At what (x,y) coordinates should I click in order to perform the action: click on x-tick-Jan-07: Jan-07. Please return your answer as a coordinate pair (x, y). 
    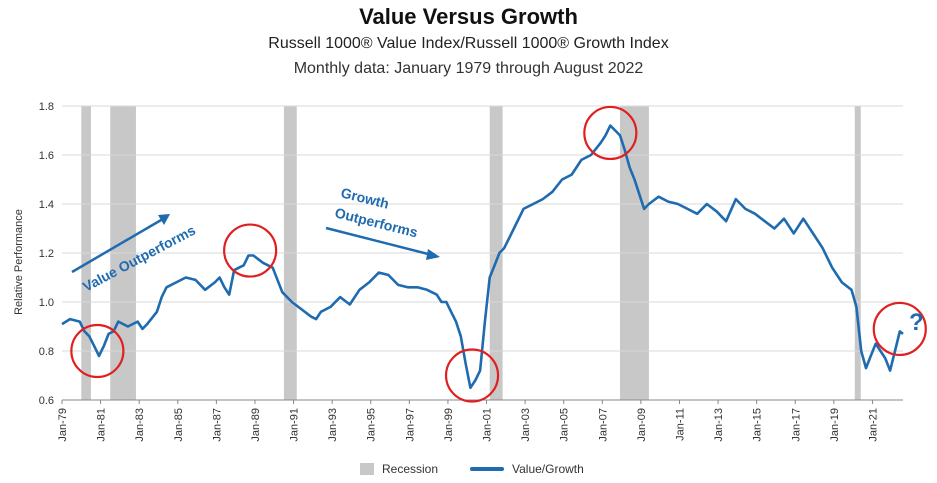
    Looking at the image, I should click on (603, 425).